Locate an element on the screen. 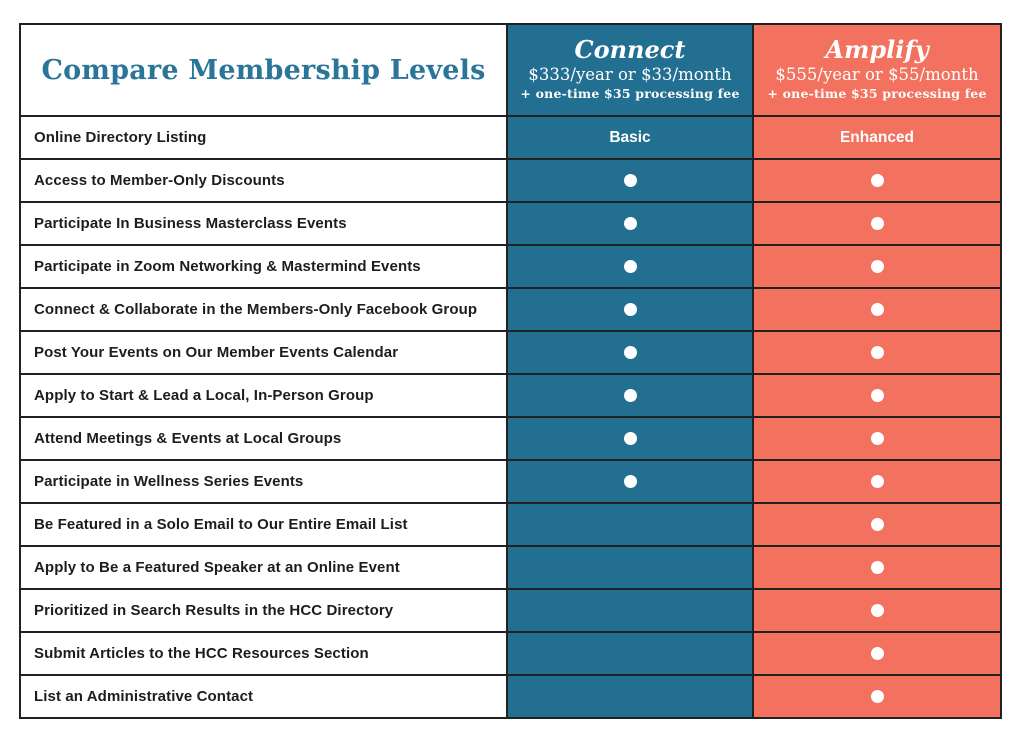  table-row: Access to Member-Only Discounts is located at coordinates (510, 179).